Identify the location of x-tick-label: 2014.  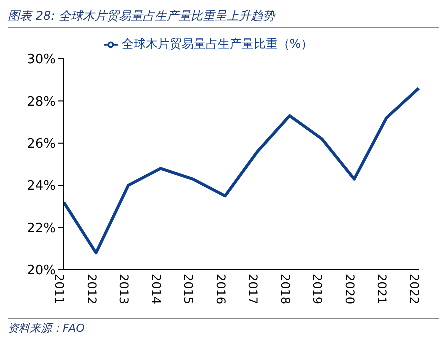
(156, 289).